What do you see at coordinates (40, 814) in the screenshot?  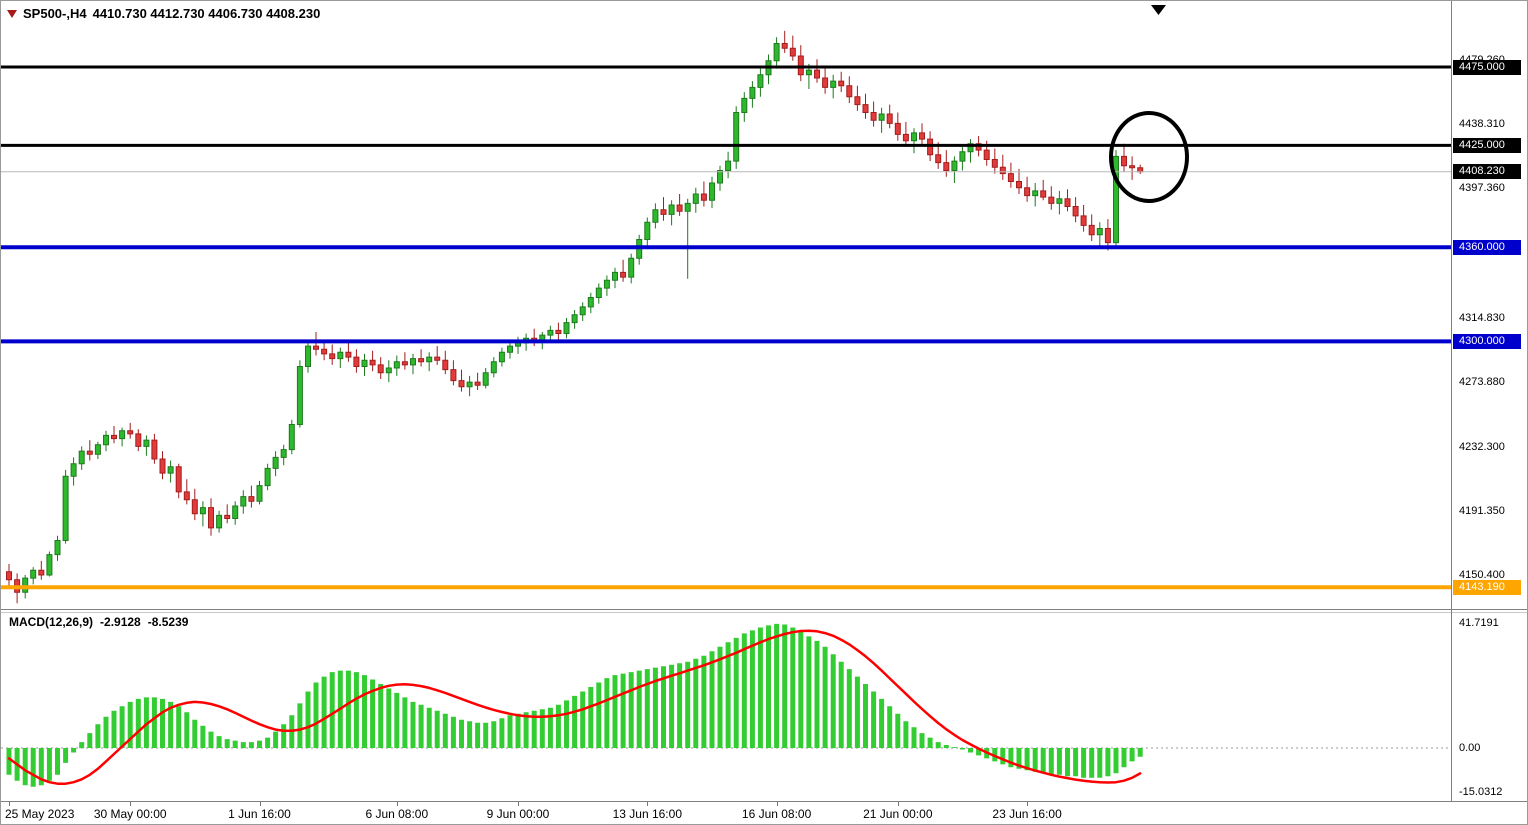 I see `time-label: 25 May 2023` at bounding box center [40, 814].